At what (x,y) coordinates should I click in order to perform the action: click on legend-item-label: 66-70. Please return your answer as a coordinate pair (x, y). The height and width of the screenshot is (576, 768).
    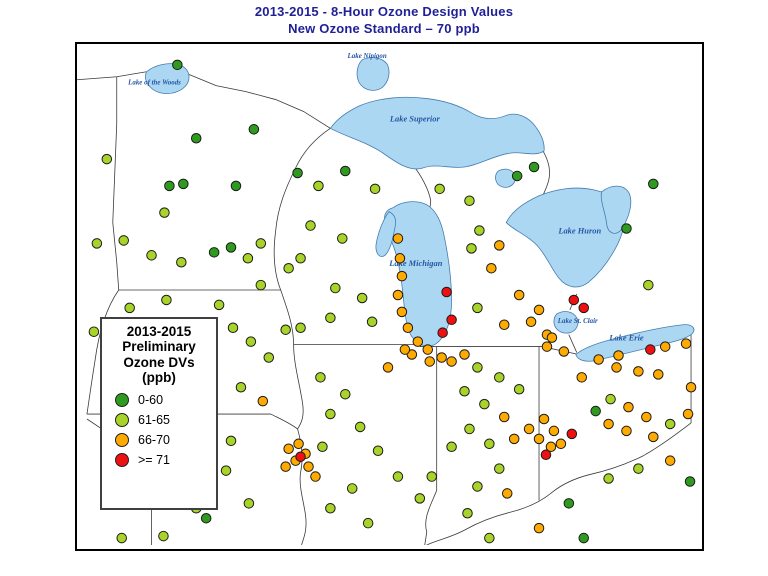
    Looking at the image, I should click on (154, 440).